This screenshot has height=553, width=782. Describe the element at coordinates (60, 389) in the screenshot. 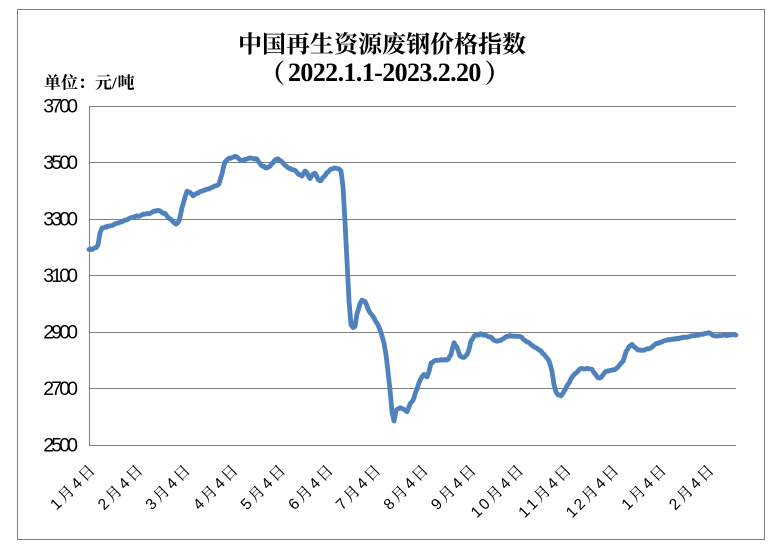

I see `svg-text: 2700` at that location.